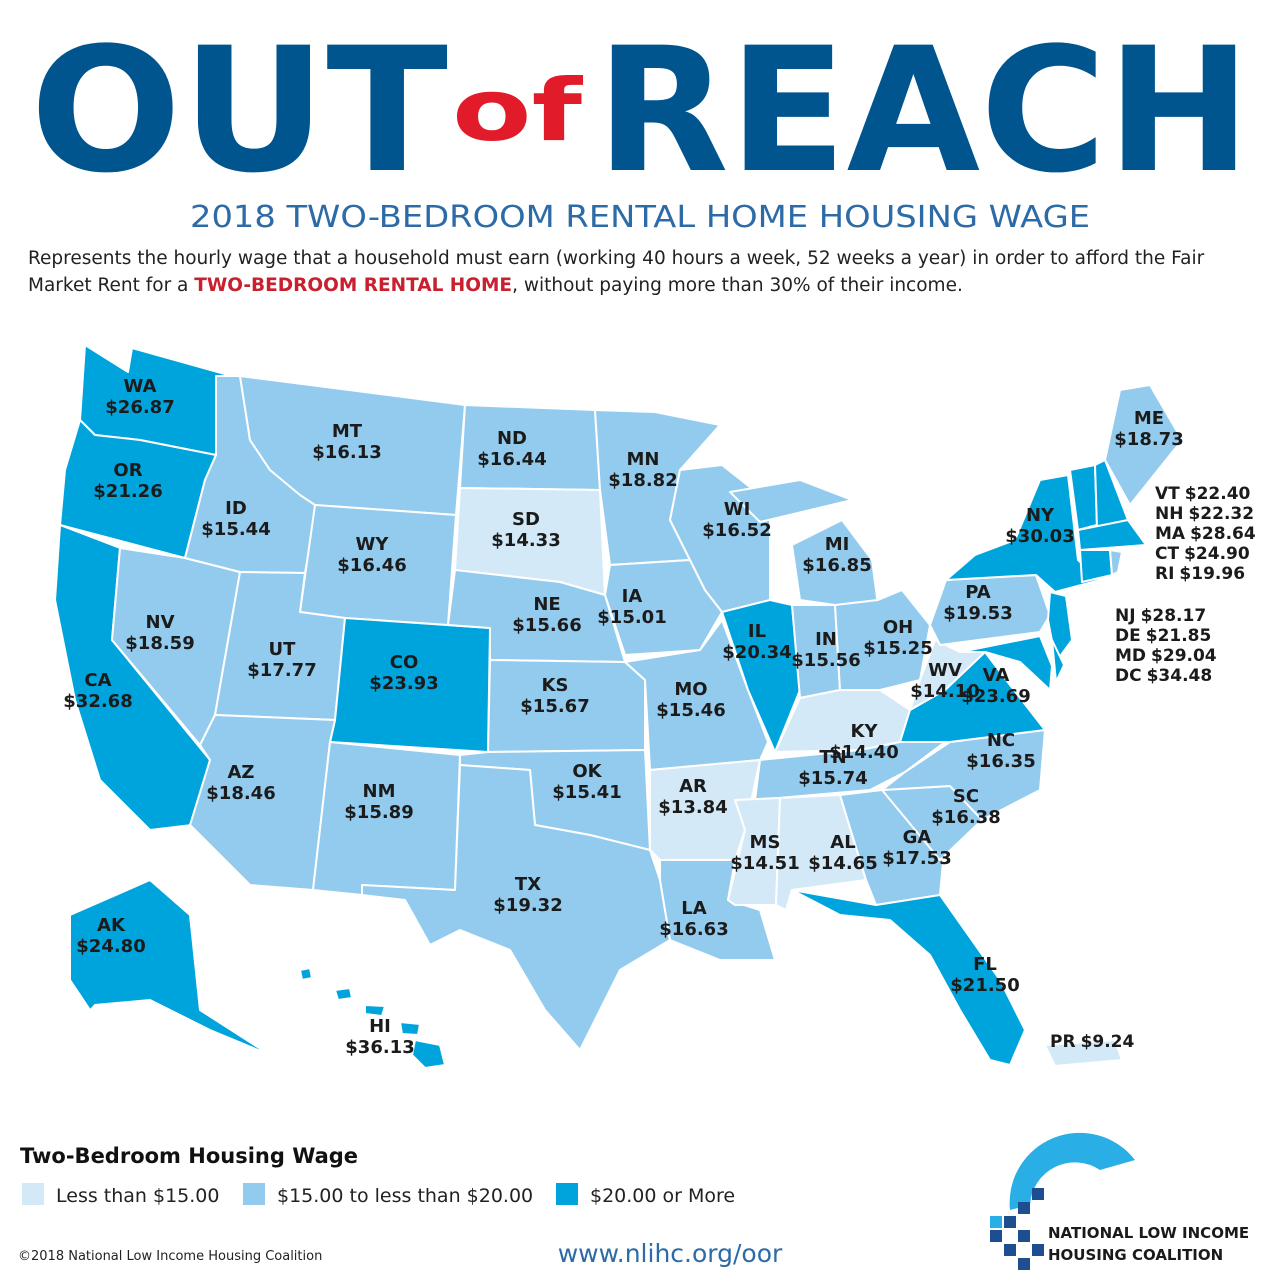  I want to click on state-abbr: NH, so click(1169, 514).